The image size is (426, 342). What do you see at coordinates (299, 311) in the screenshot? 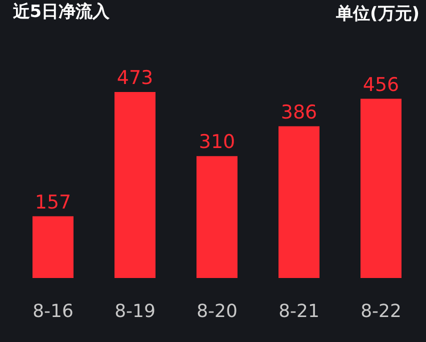
I see `x-tick-label: 8-21` at bounding box center [299, 311].